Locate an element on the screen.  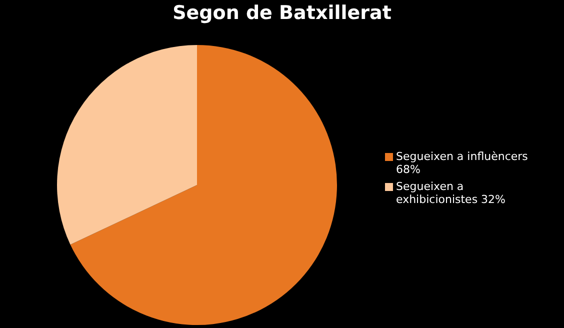
chart-title: Segon de Batxillerat is located at coordinates (282, 13).